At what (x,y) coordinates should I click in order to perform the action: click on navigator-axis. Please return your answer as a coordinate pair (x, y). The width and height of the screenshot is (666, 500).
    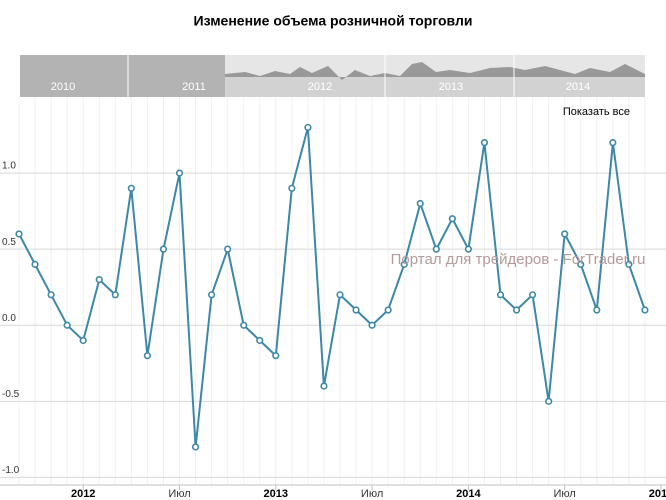
    Looking at the image, I should click on (435, 87).